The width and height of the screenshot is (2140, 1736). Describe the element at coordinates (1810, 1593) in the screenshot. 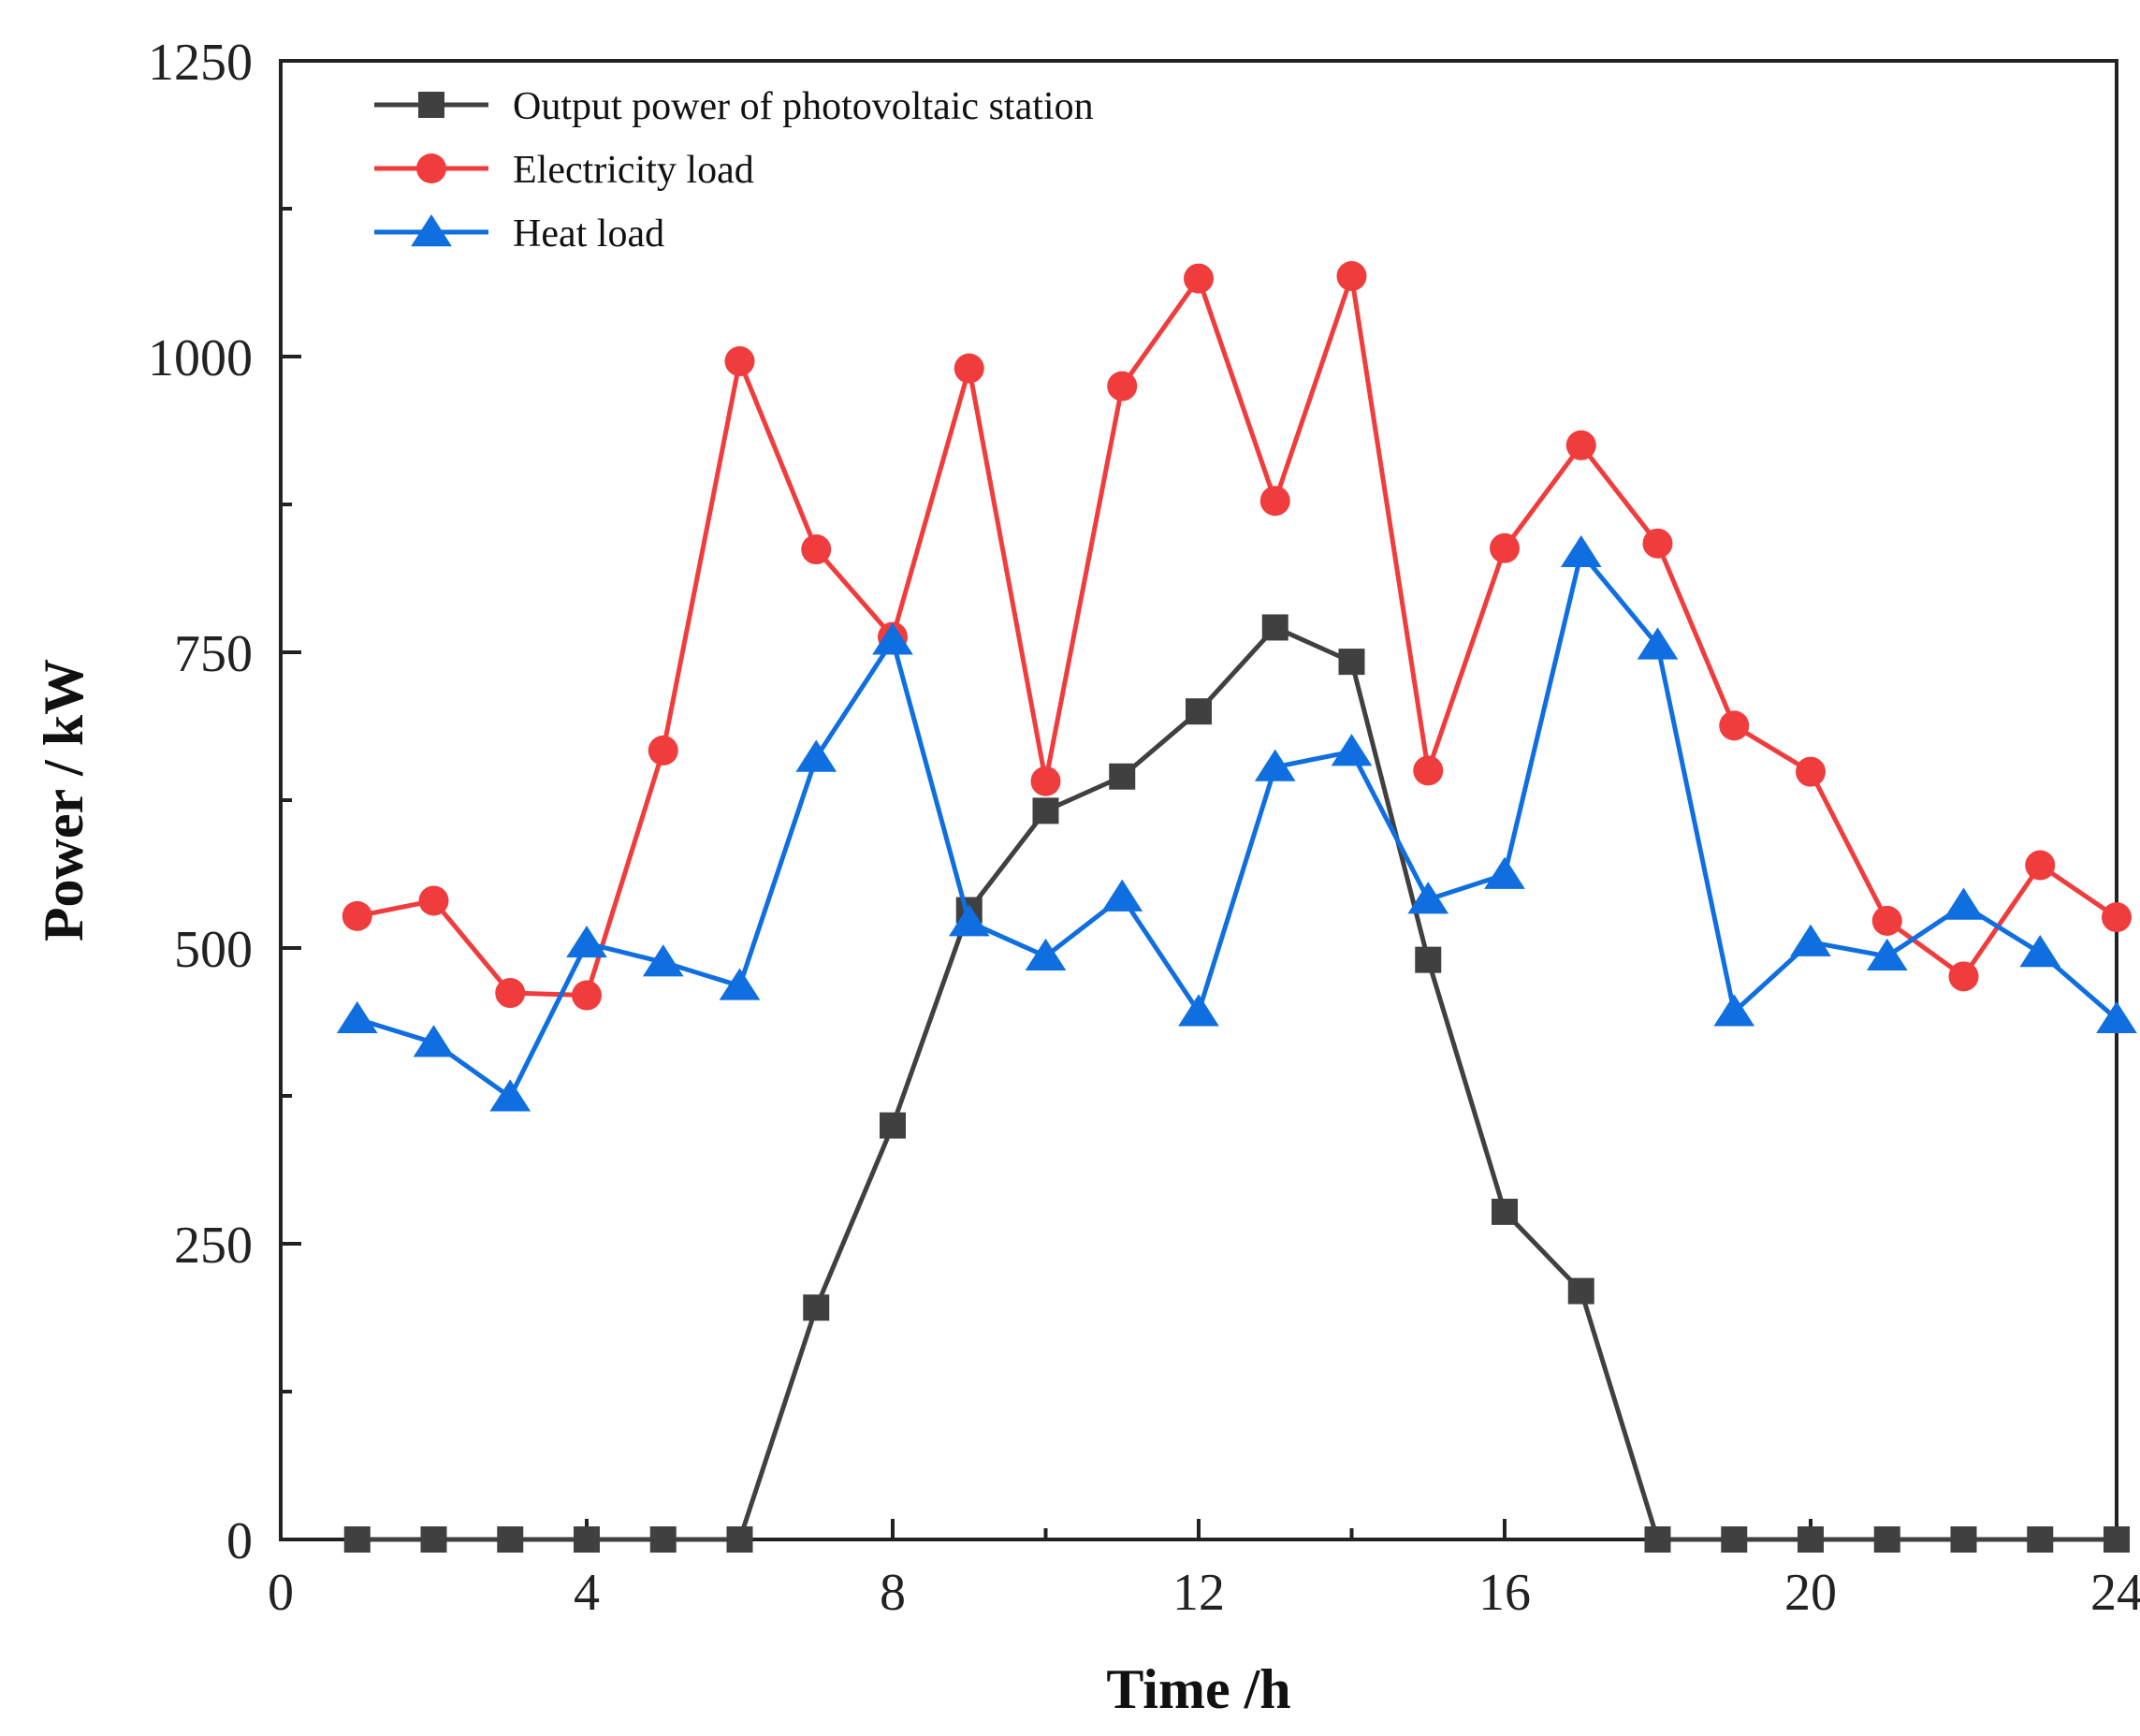

I see `x-tick-label: 20` at that location.